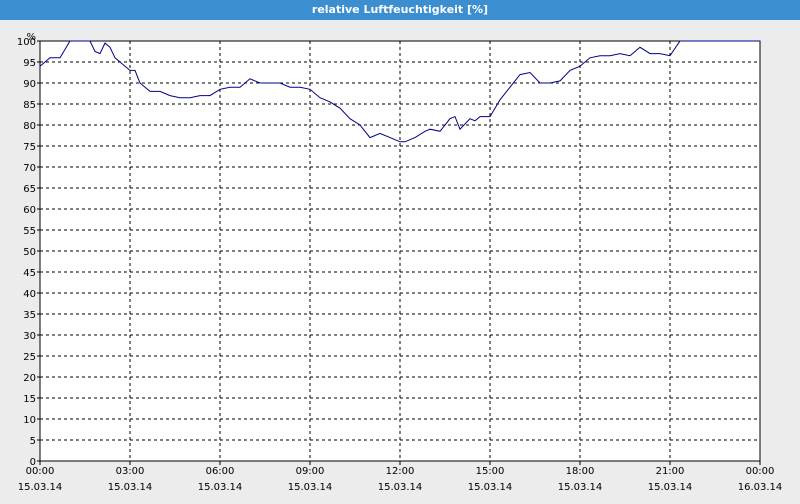  I want to click on x-tick-time-label: 12:00, so click(400, 471).